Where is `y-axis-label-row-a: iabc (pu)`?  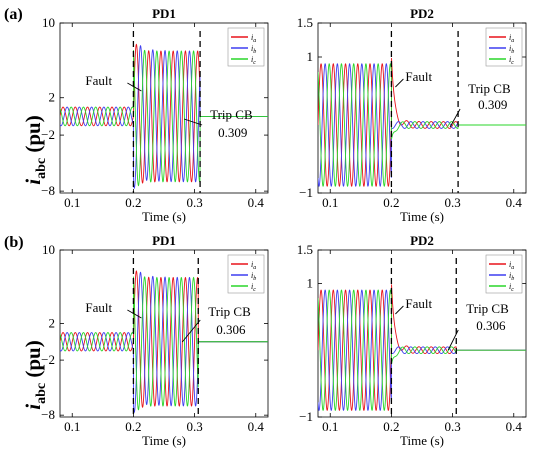
y-axis-label-row-a: iabc (pu) is located at coordinates (35, 149).